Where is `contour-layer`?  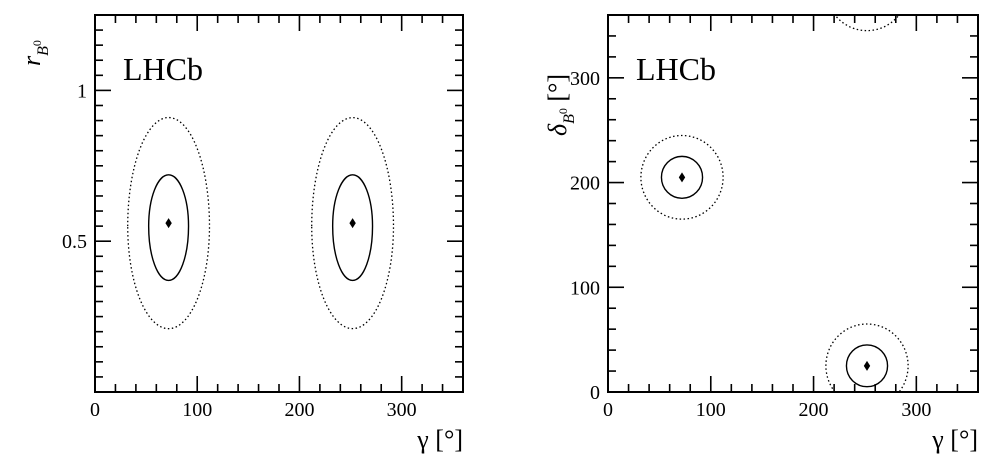 contour-layer is located at coordinates (261, 223).